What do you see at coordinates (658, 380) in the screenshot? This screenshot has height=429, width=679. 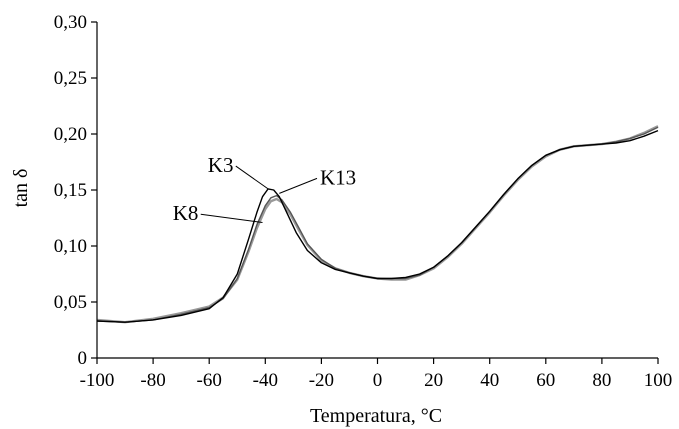 I see `x-tick-label: 100` at bounding box center [658, 380].